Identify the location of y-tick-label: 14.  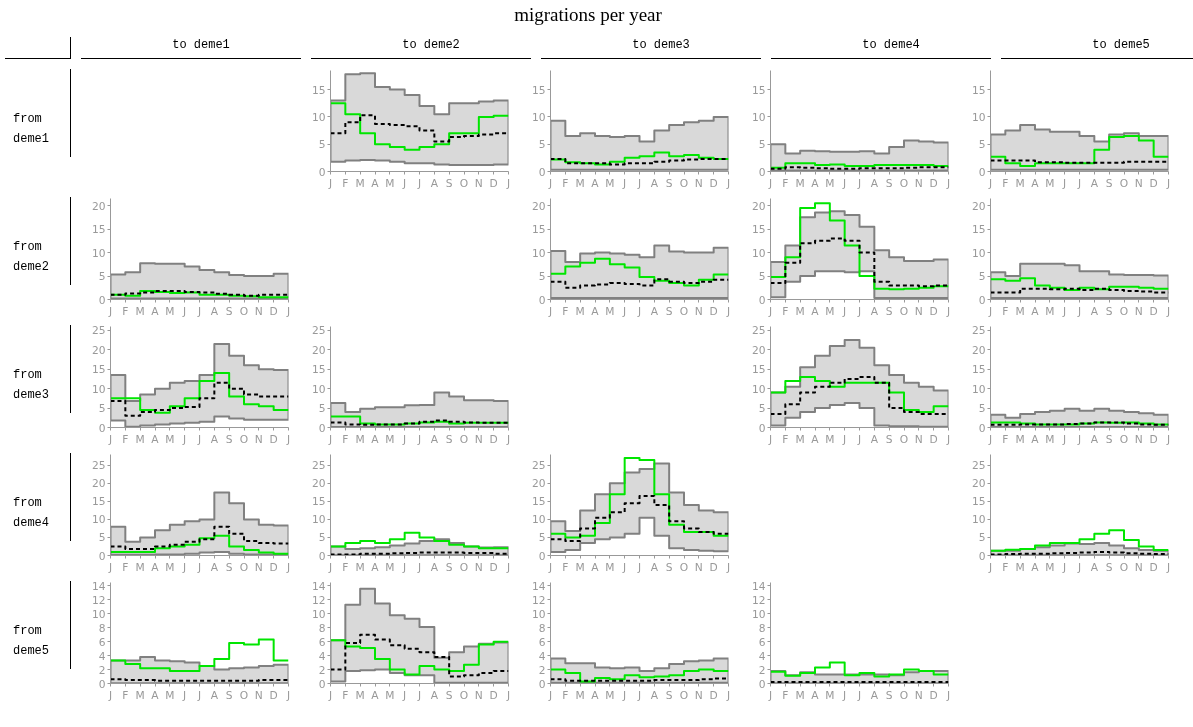
(318, 586).